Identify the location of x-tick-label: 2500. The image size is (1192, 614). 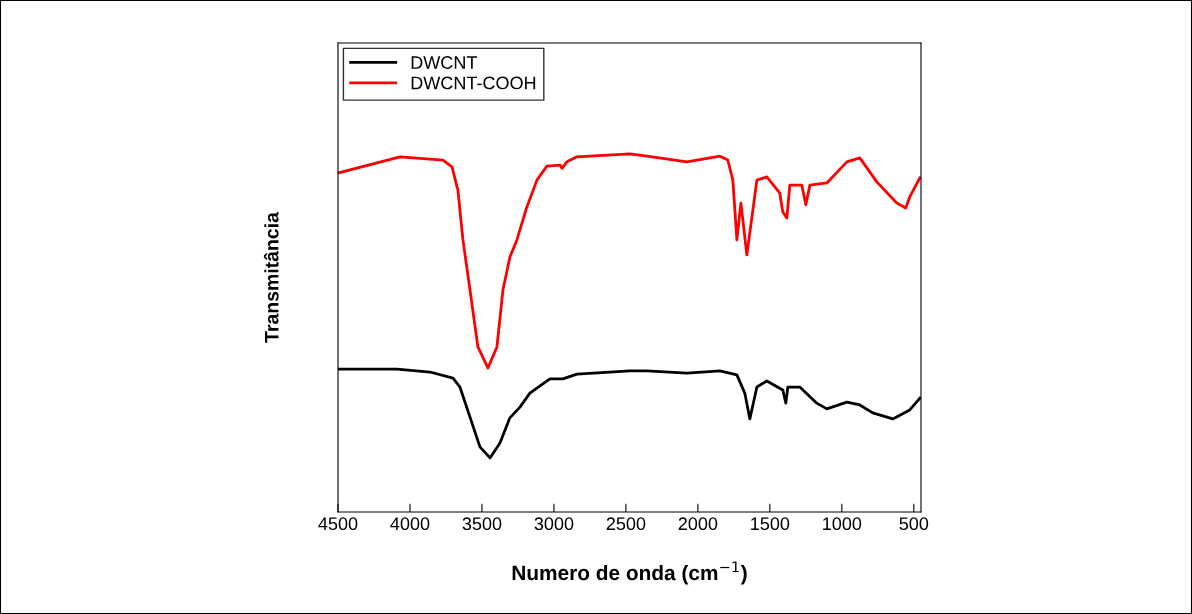
(626, 524).